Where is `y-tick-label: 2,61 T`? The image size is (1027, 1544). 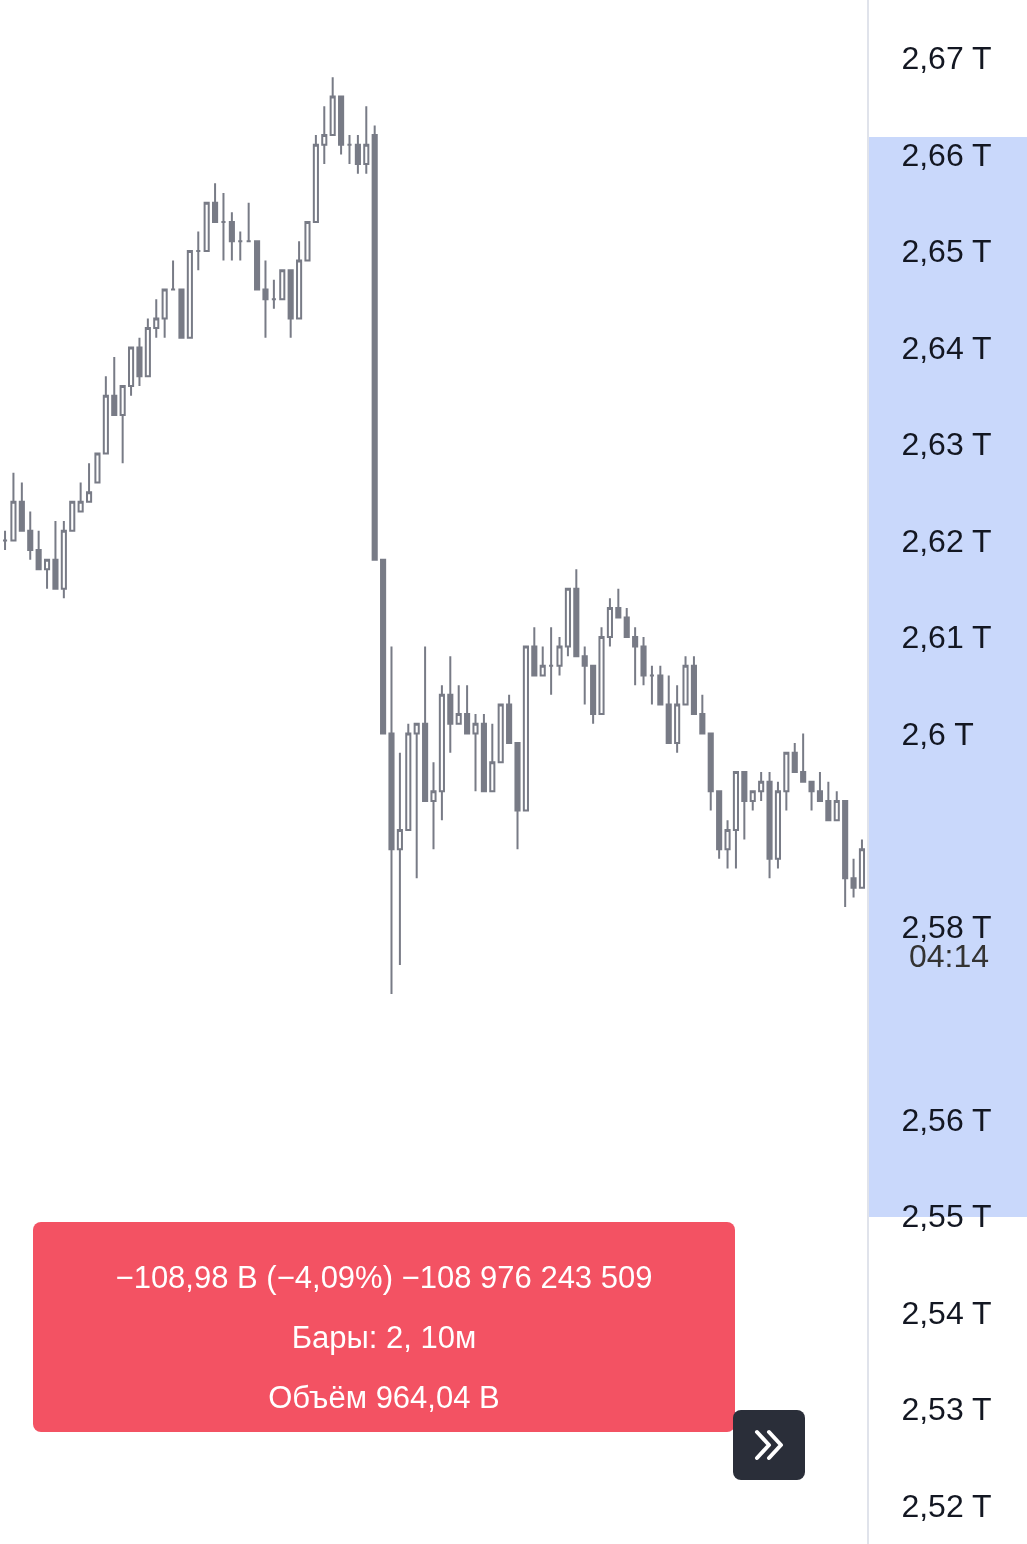
y-tick-label: 2,61 T is located at coordinates (946, 637).